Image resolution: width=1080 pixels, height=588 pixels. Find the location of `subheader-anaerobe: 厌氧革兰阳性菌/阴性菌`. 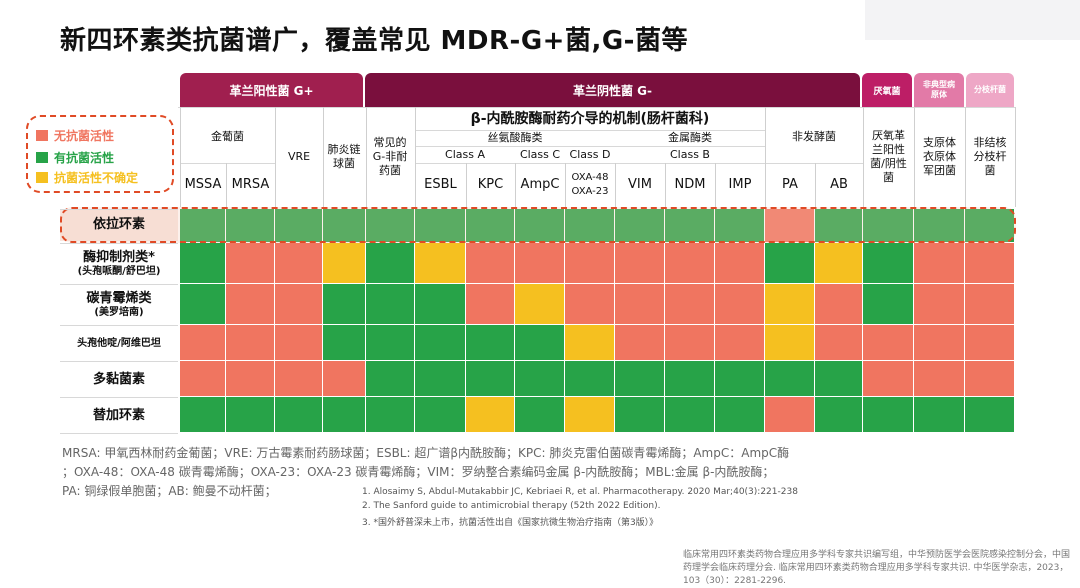

subheader-anaerobe: 厌氧革兰阳性菌/阴性菌 is located at coordinates (888, 156).